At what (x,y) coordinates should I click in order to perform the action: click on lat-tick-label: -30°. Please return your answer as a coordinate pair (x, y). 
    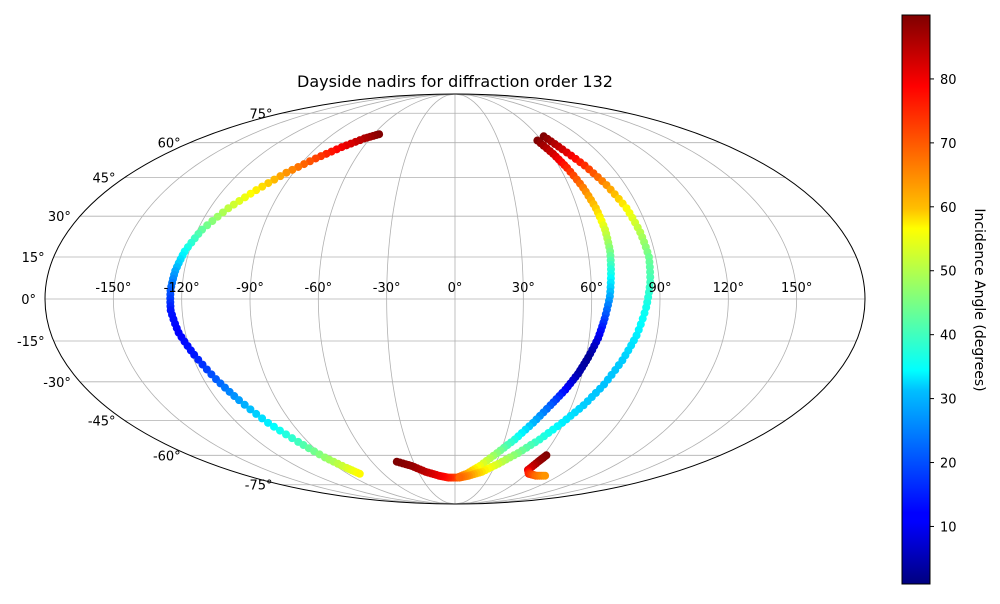
    Looking at the image, I should click on (57, 383).